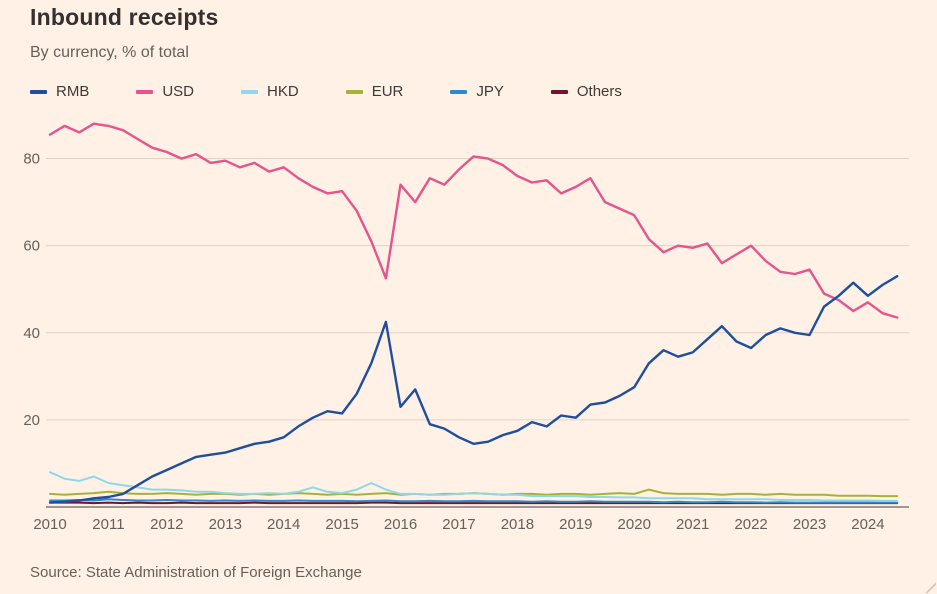  I want to click on legend-item-jpy: JPY, so click(477, 91).